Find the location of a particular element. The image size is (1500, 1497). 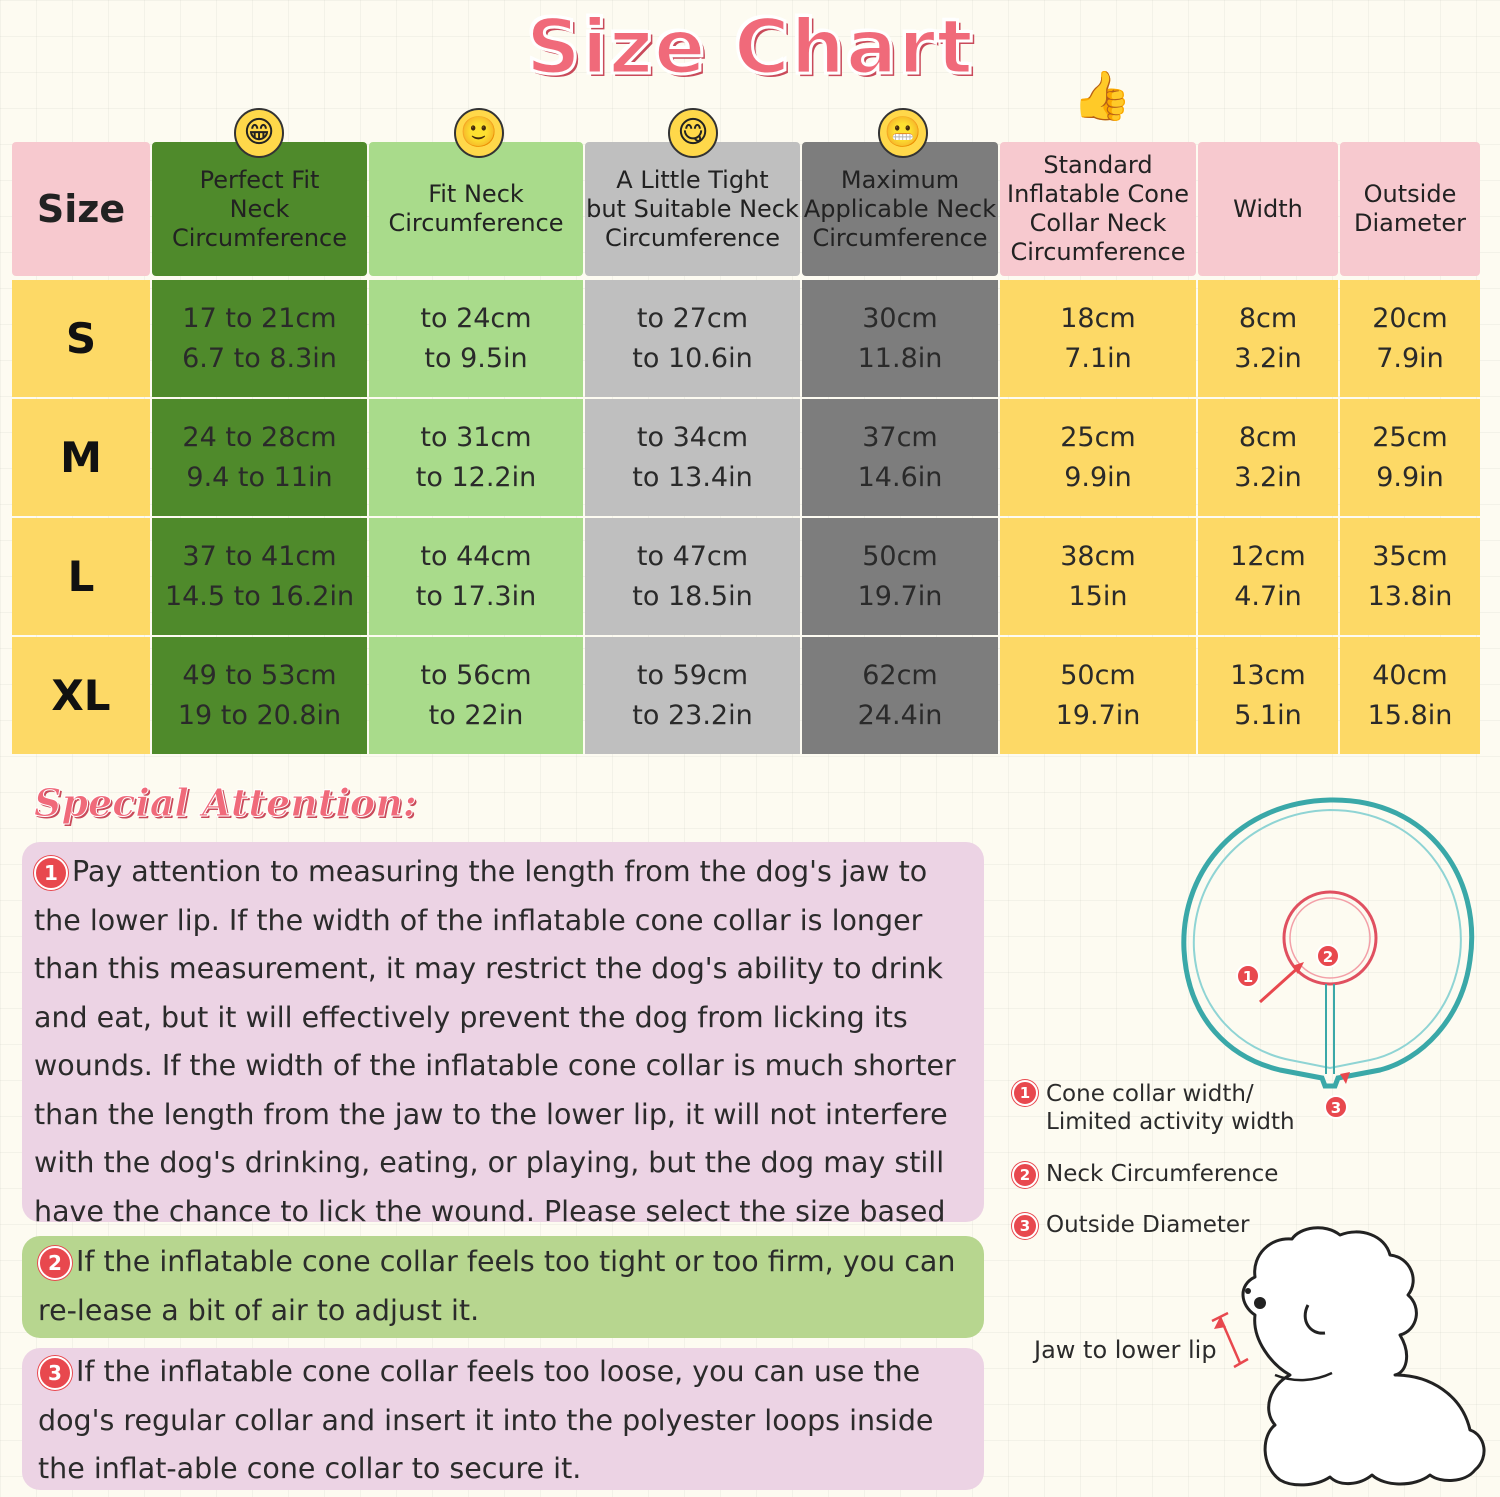

legend-item-2: 2 Neck Circumference is located at coordinates (1145, 1174).